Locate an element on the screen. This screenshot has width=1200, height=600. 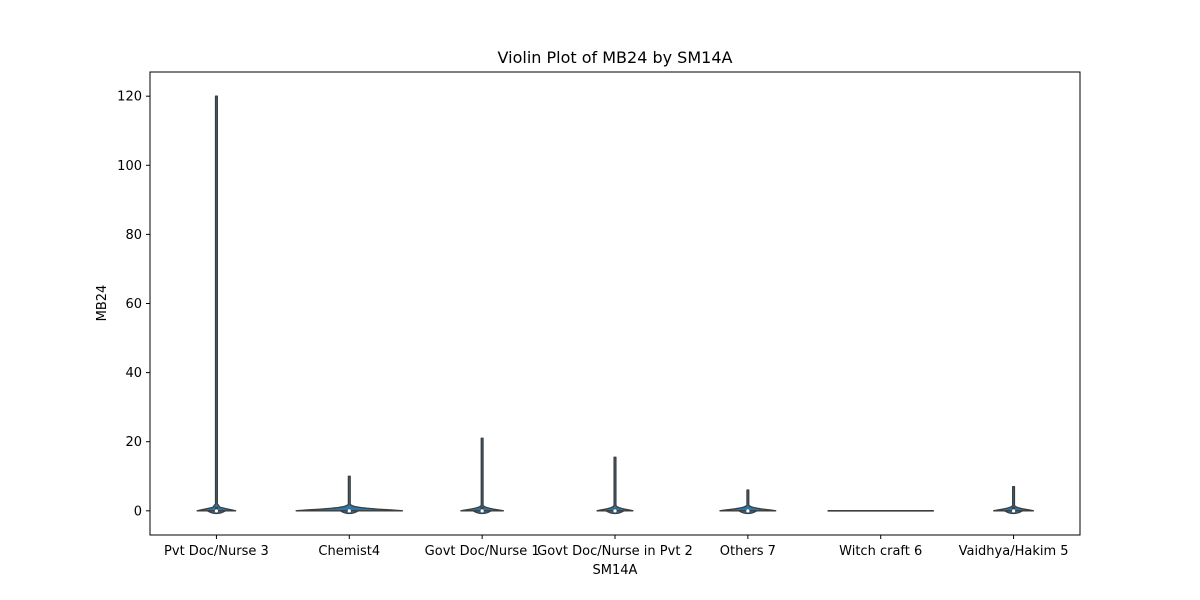
x-tick-label: Govt Doc/Nurse in Pvt 2 is located at coordinates (615, 551).